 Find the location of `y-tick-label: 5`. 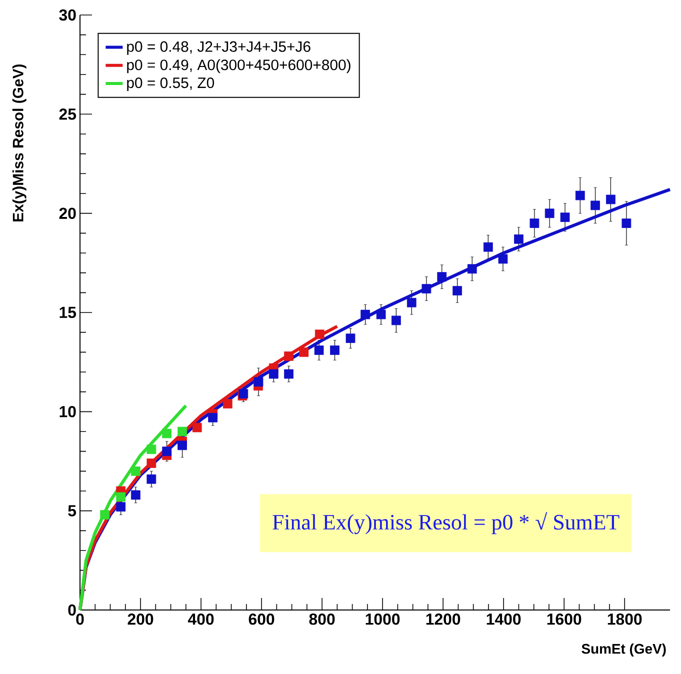

y-tick-label: 5 is located at coordinates (72, 510).